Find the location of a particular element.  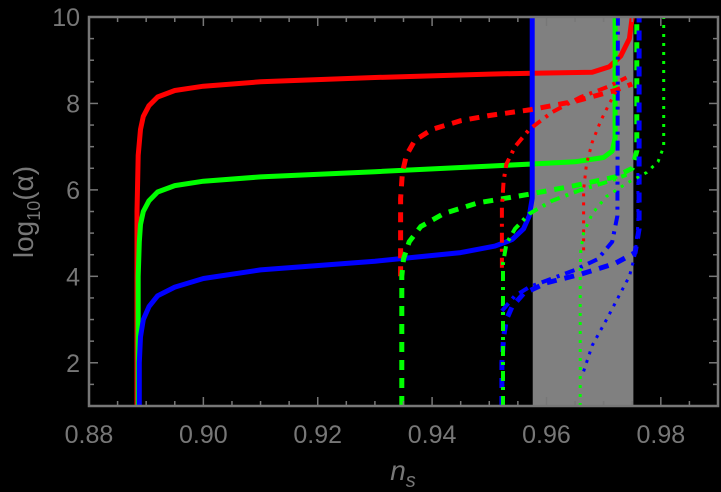

series-red-dashed is located at coordinates (516, 179).